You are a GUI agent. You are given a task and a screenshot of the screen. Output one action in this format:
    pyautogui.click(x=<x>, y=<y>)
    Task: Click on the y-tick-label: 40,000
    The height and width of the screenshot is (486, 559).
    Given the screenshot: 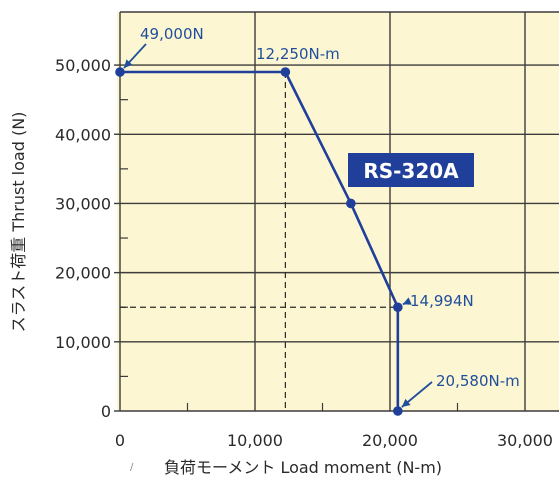 What is the action you would take?
    pyautogui.click(x=83, y=134)
    